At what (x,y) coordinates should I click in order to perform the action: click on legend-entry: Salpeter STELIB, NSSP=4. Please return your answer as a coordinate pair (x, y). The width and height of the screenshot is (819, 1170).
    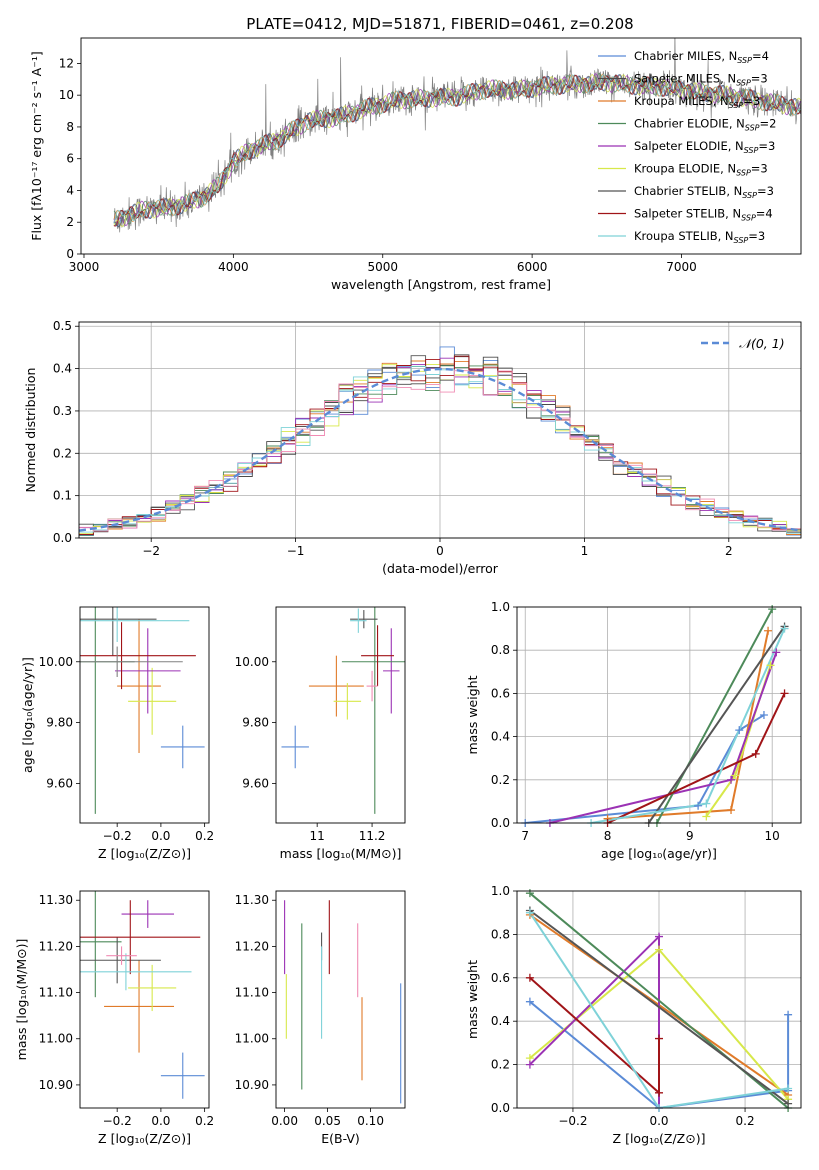
    Looking at the image, I should click on (703, 215).